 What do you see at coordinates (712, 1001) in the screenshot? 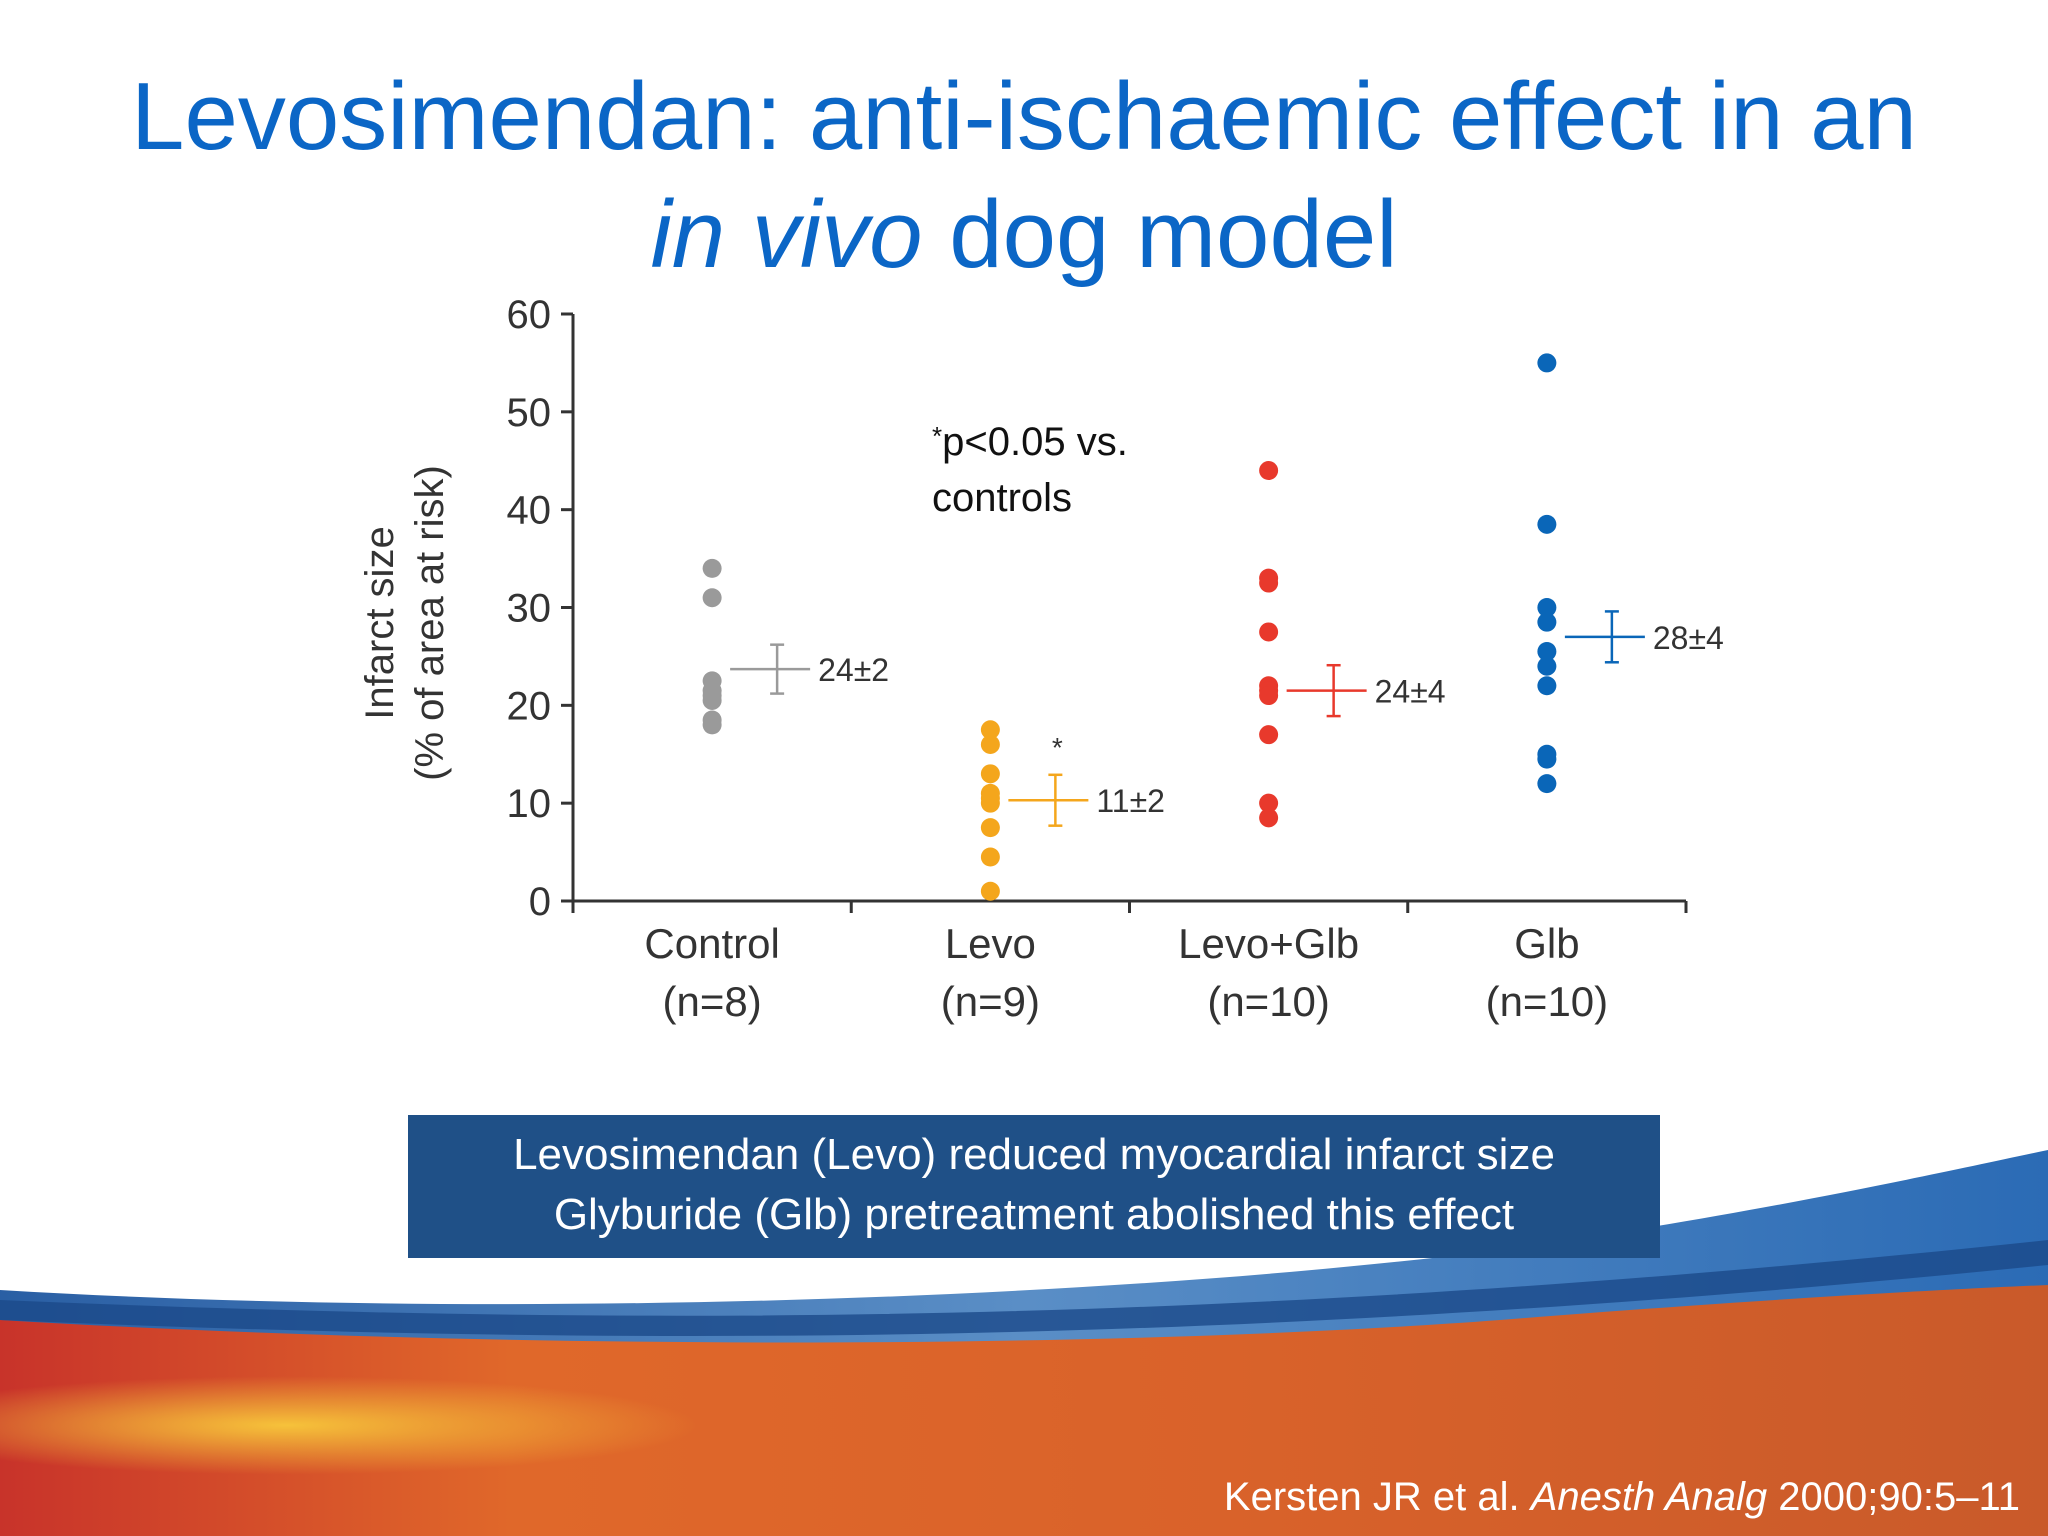
I see `x-category-sublabel: (n=8)` at bounding box center [712, 1001].